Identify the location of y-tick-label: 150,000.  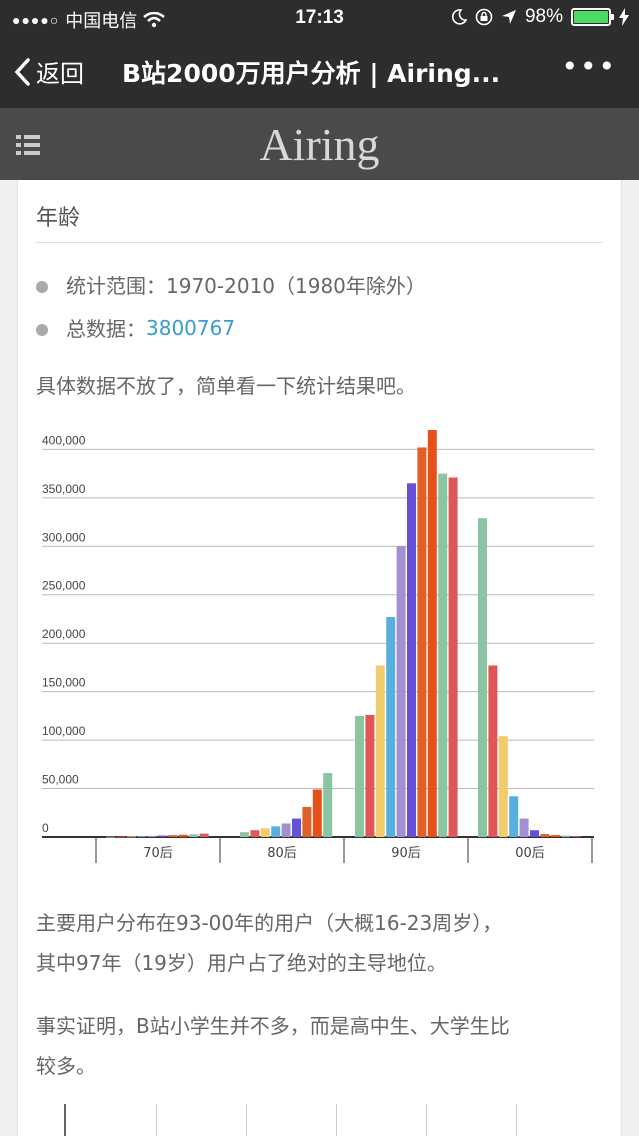
(64, 683).